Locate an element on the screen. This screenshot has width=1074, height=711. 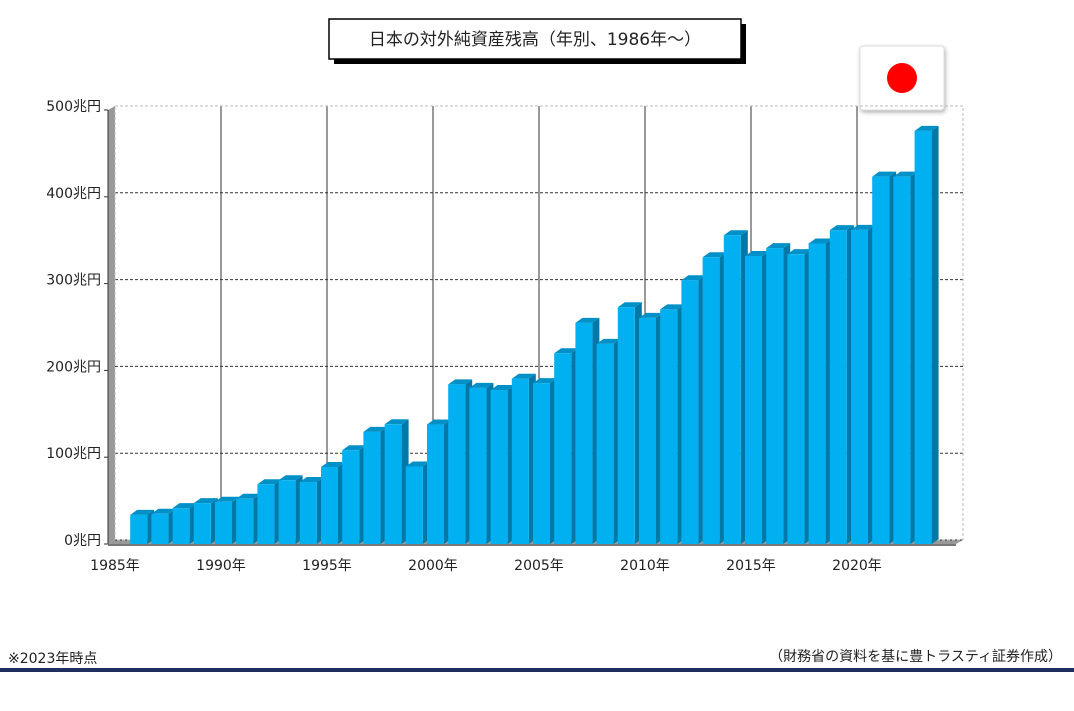
y-tick-label: 500兆円 is located at coordinates (73, 107).